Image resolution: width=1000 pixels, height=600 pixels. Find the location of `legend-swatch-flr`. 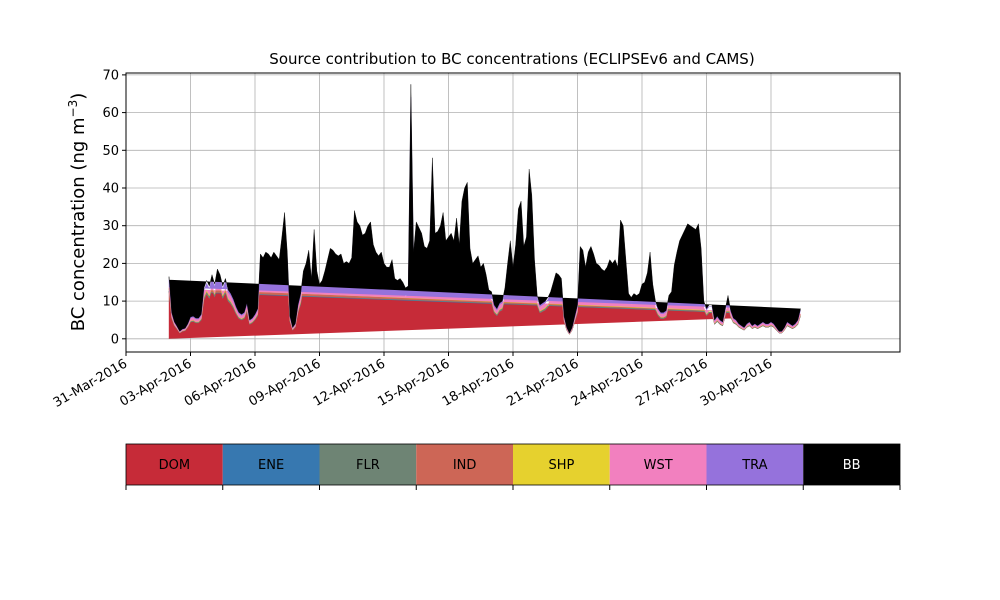

legend-swatch-flr is located at coordinates (368, 464).